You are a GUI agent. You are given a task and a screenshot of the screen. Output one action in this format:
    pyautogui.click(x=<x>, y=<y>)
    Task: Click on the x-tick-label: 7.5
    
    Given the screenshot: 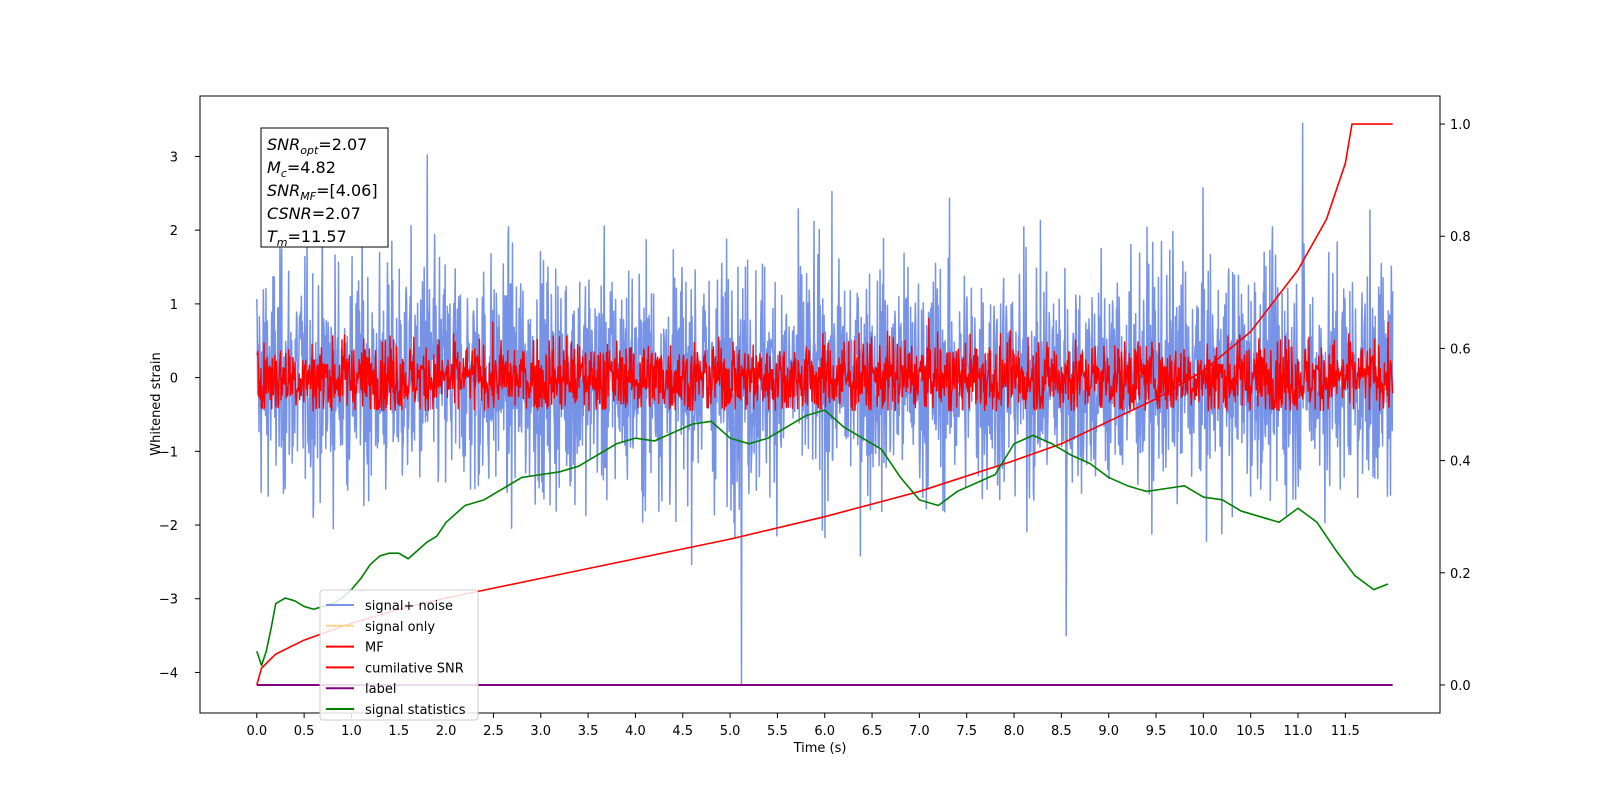 What is the action you would take?
    pyautogui.click(x=966, y=731)
    